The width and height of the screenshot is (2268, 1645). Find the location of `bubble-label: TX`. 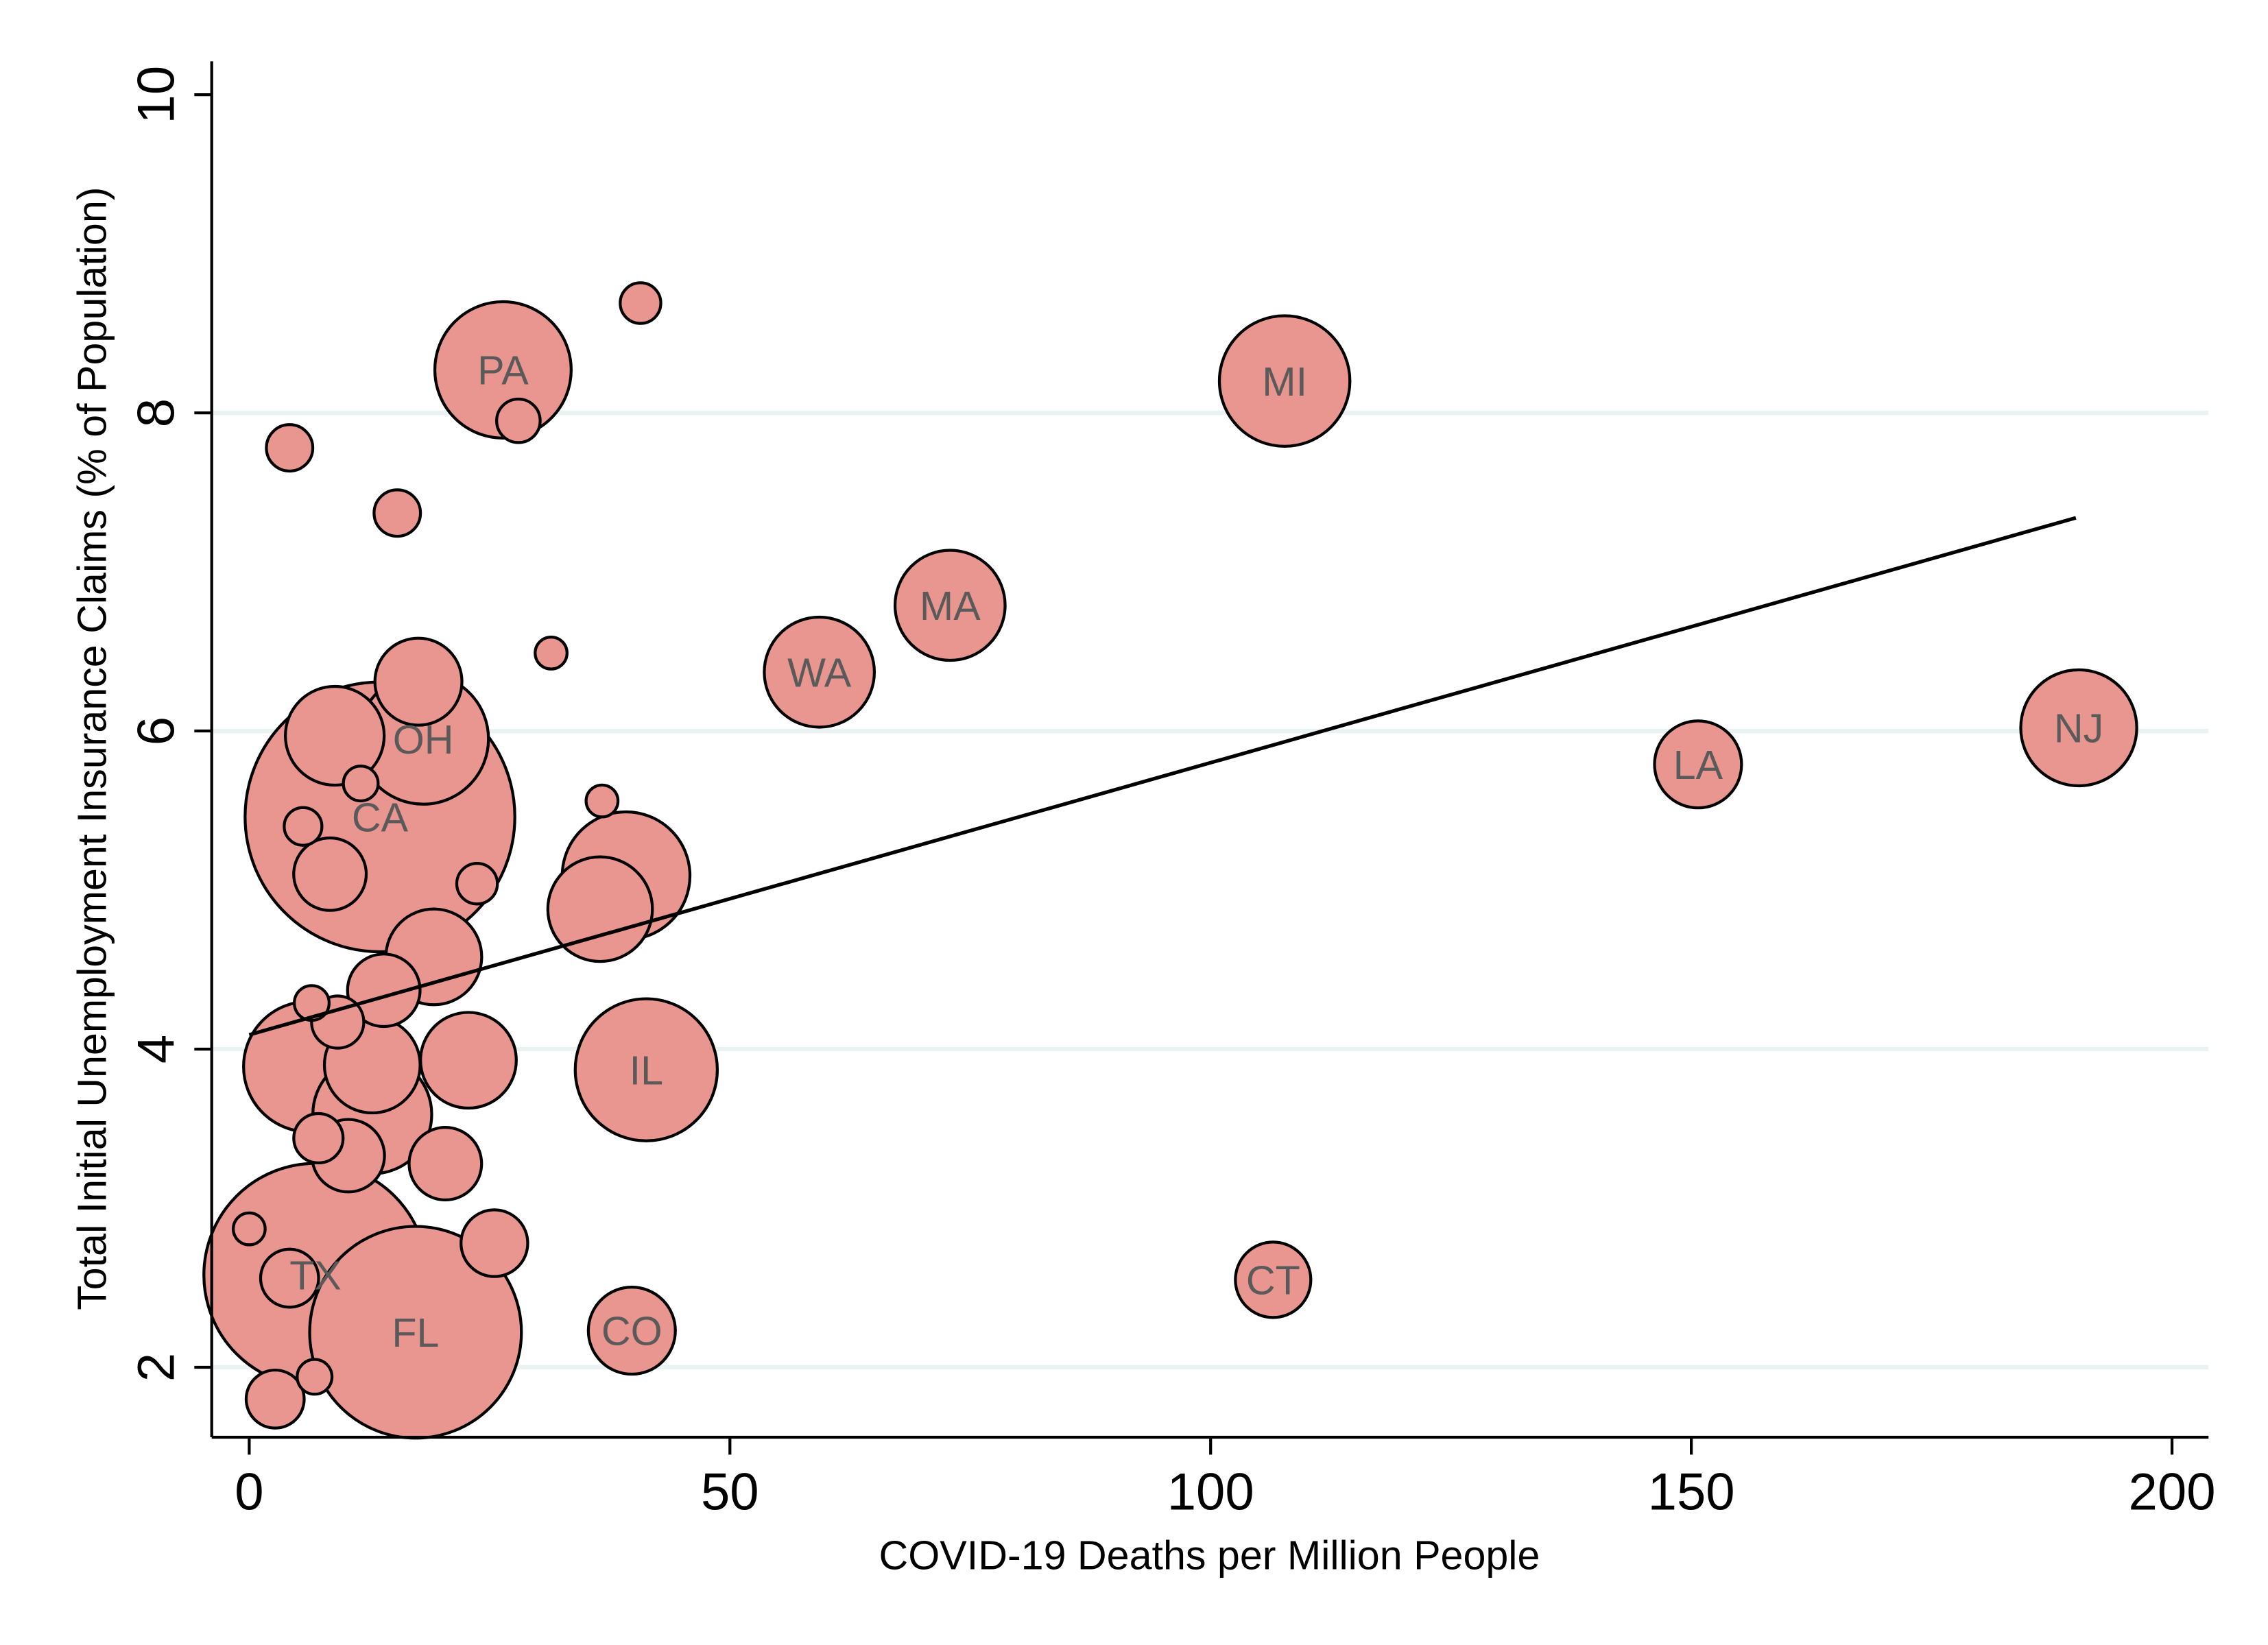

bubble-label: TX is located at coordinates (316, 1276).